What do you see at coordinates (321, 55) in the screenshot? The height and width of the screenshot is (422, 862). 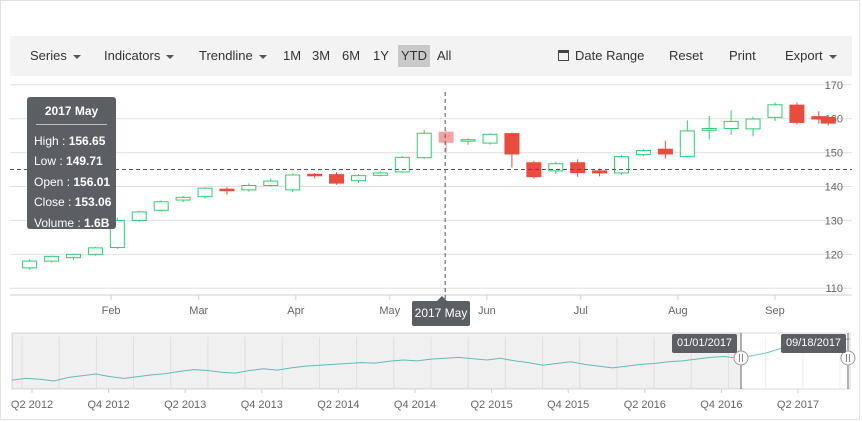 I see `period-3m-button: 3M` at bounding box center [321, 55].